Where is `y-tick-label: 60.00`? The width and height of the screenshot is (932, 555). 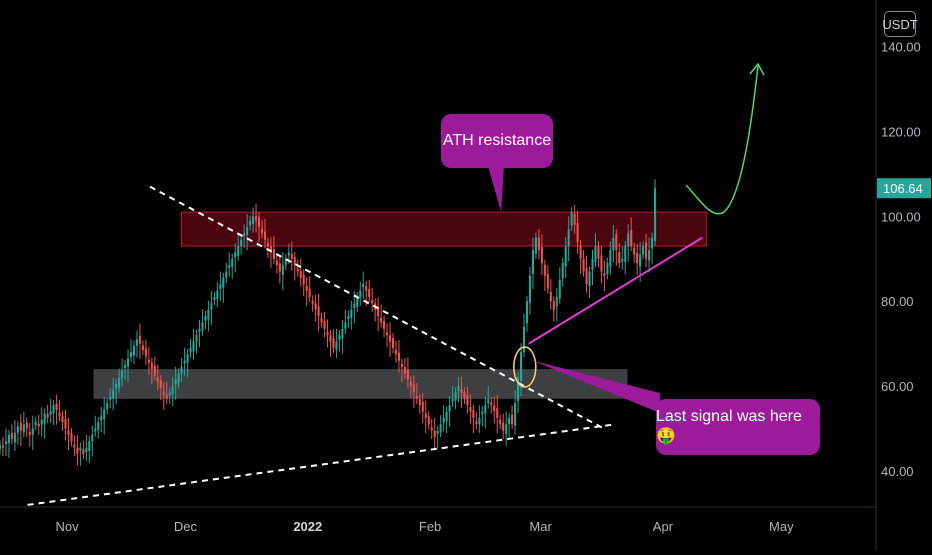
y-tick-label: 60.00 is located at coordinates (897, 386).